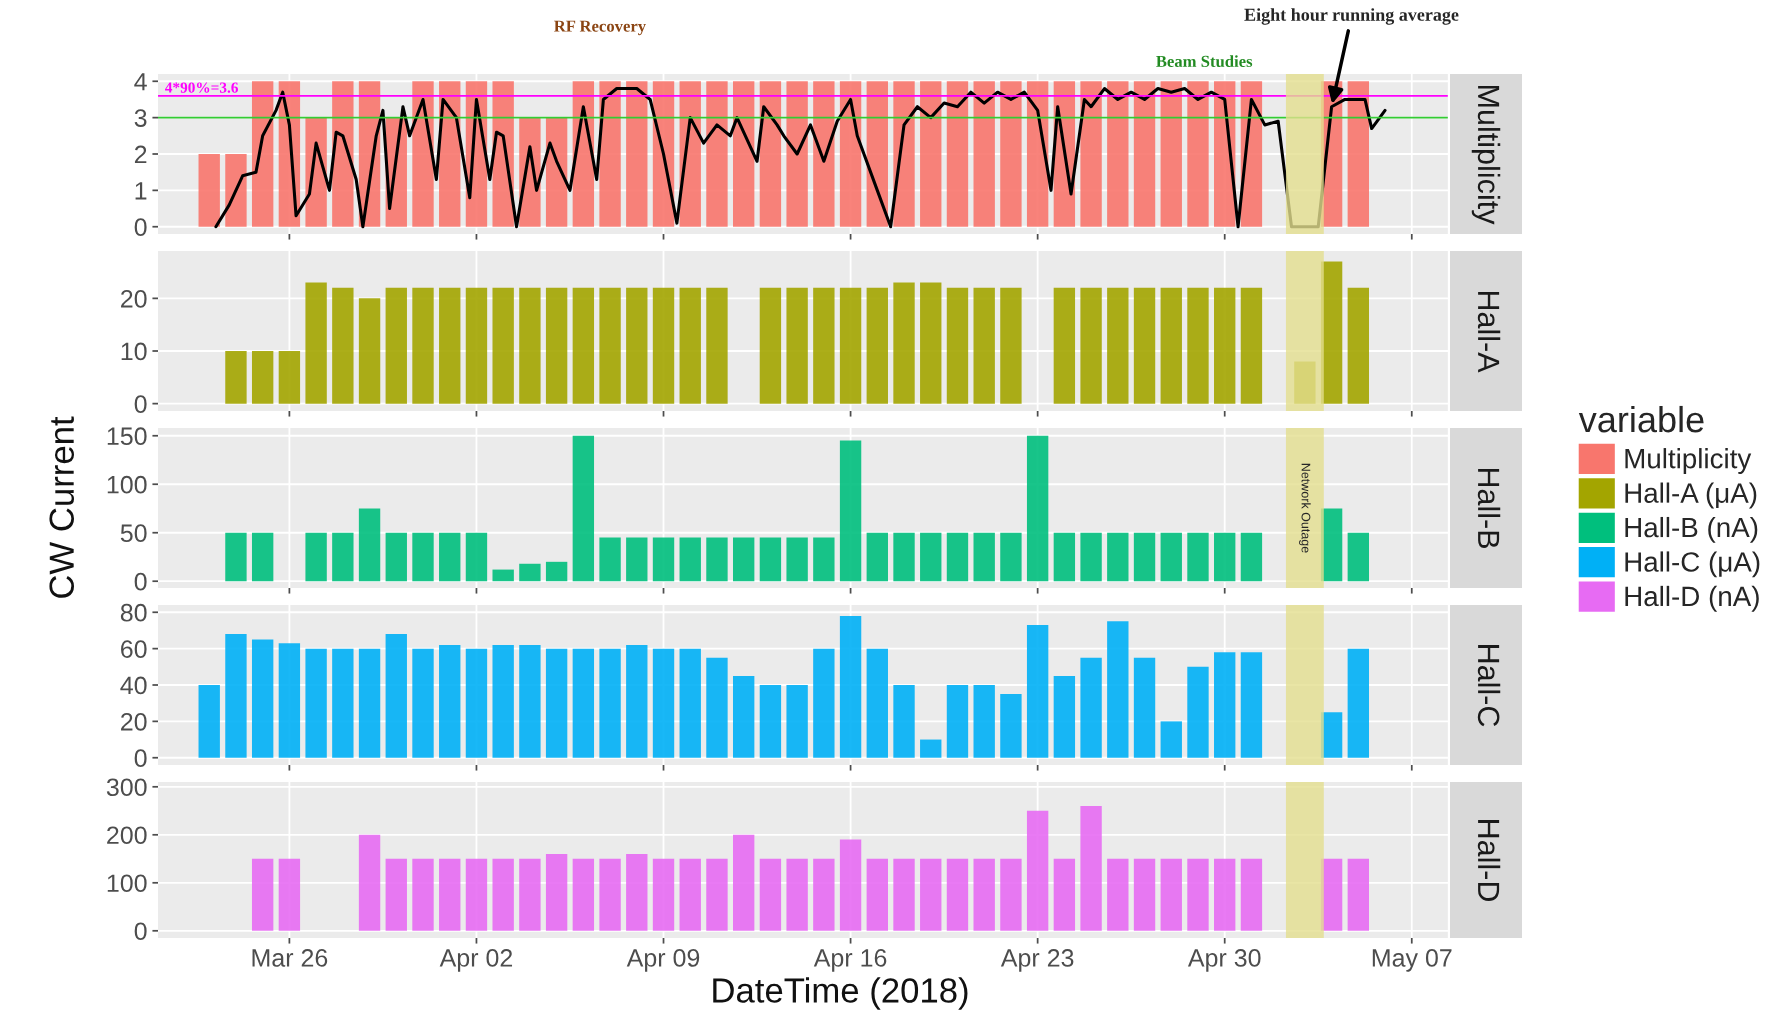  Describe the element at coordinates (140, 82) in the screenshot. I see `y-tick-label: 4` at that location.